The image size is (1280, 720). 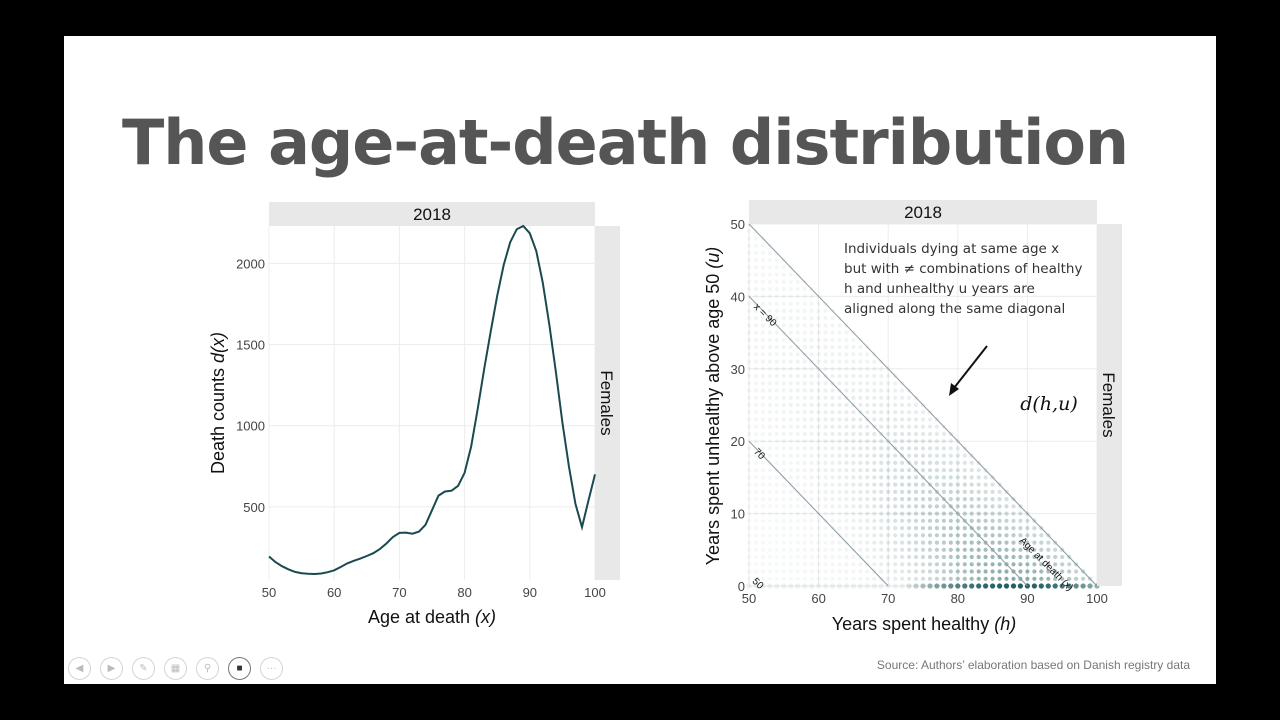 What do you see at coordinates (175, 668) in the screenshot?
I see `slides-icon: ▦` at bounding box center [175, 668].